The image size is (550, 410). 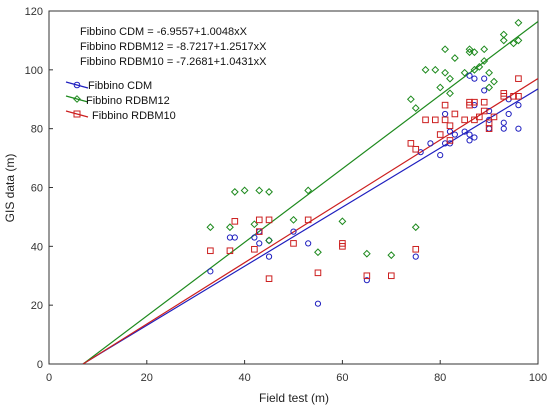 What do you see at coordinates (173, 47) in the screenshot?
I see `equation-rdbm12: Fibbino RDBM12 = -8.7217+1.2517xX` at bounding box center [173, 47].